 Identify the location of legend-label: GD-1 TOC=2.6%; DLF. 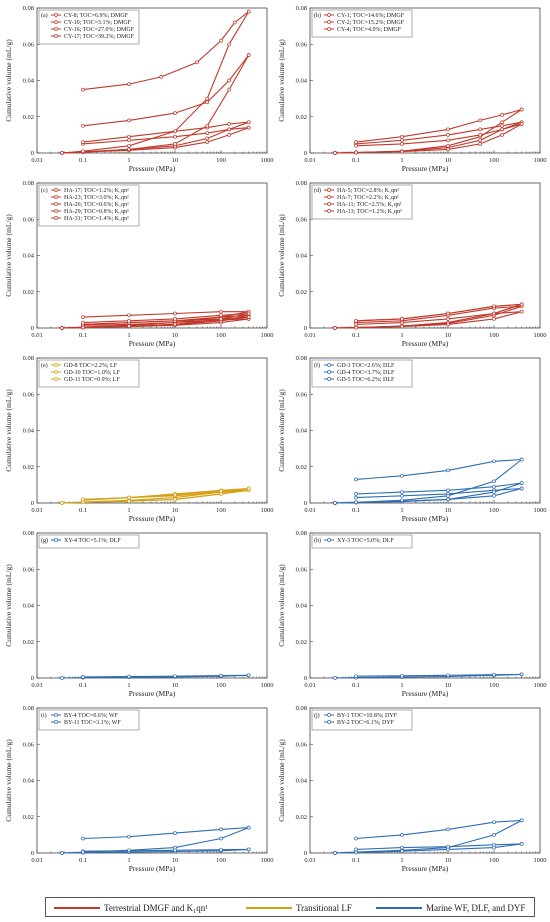
(366, 366).